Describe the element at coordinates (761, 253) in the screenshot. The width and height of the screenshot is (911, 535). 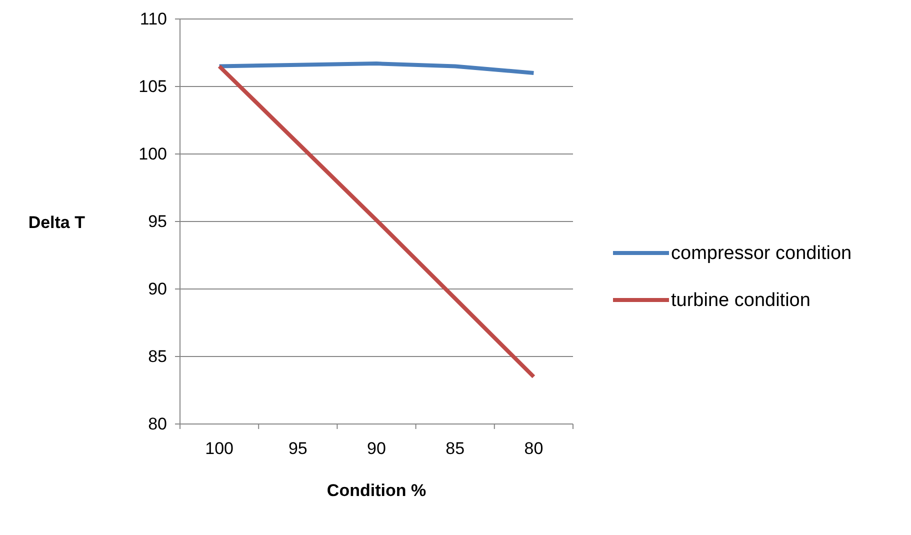
I see `legend-label: compressor condition` at that location.